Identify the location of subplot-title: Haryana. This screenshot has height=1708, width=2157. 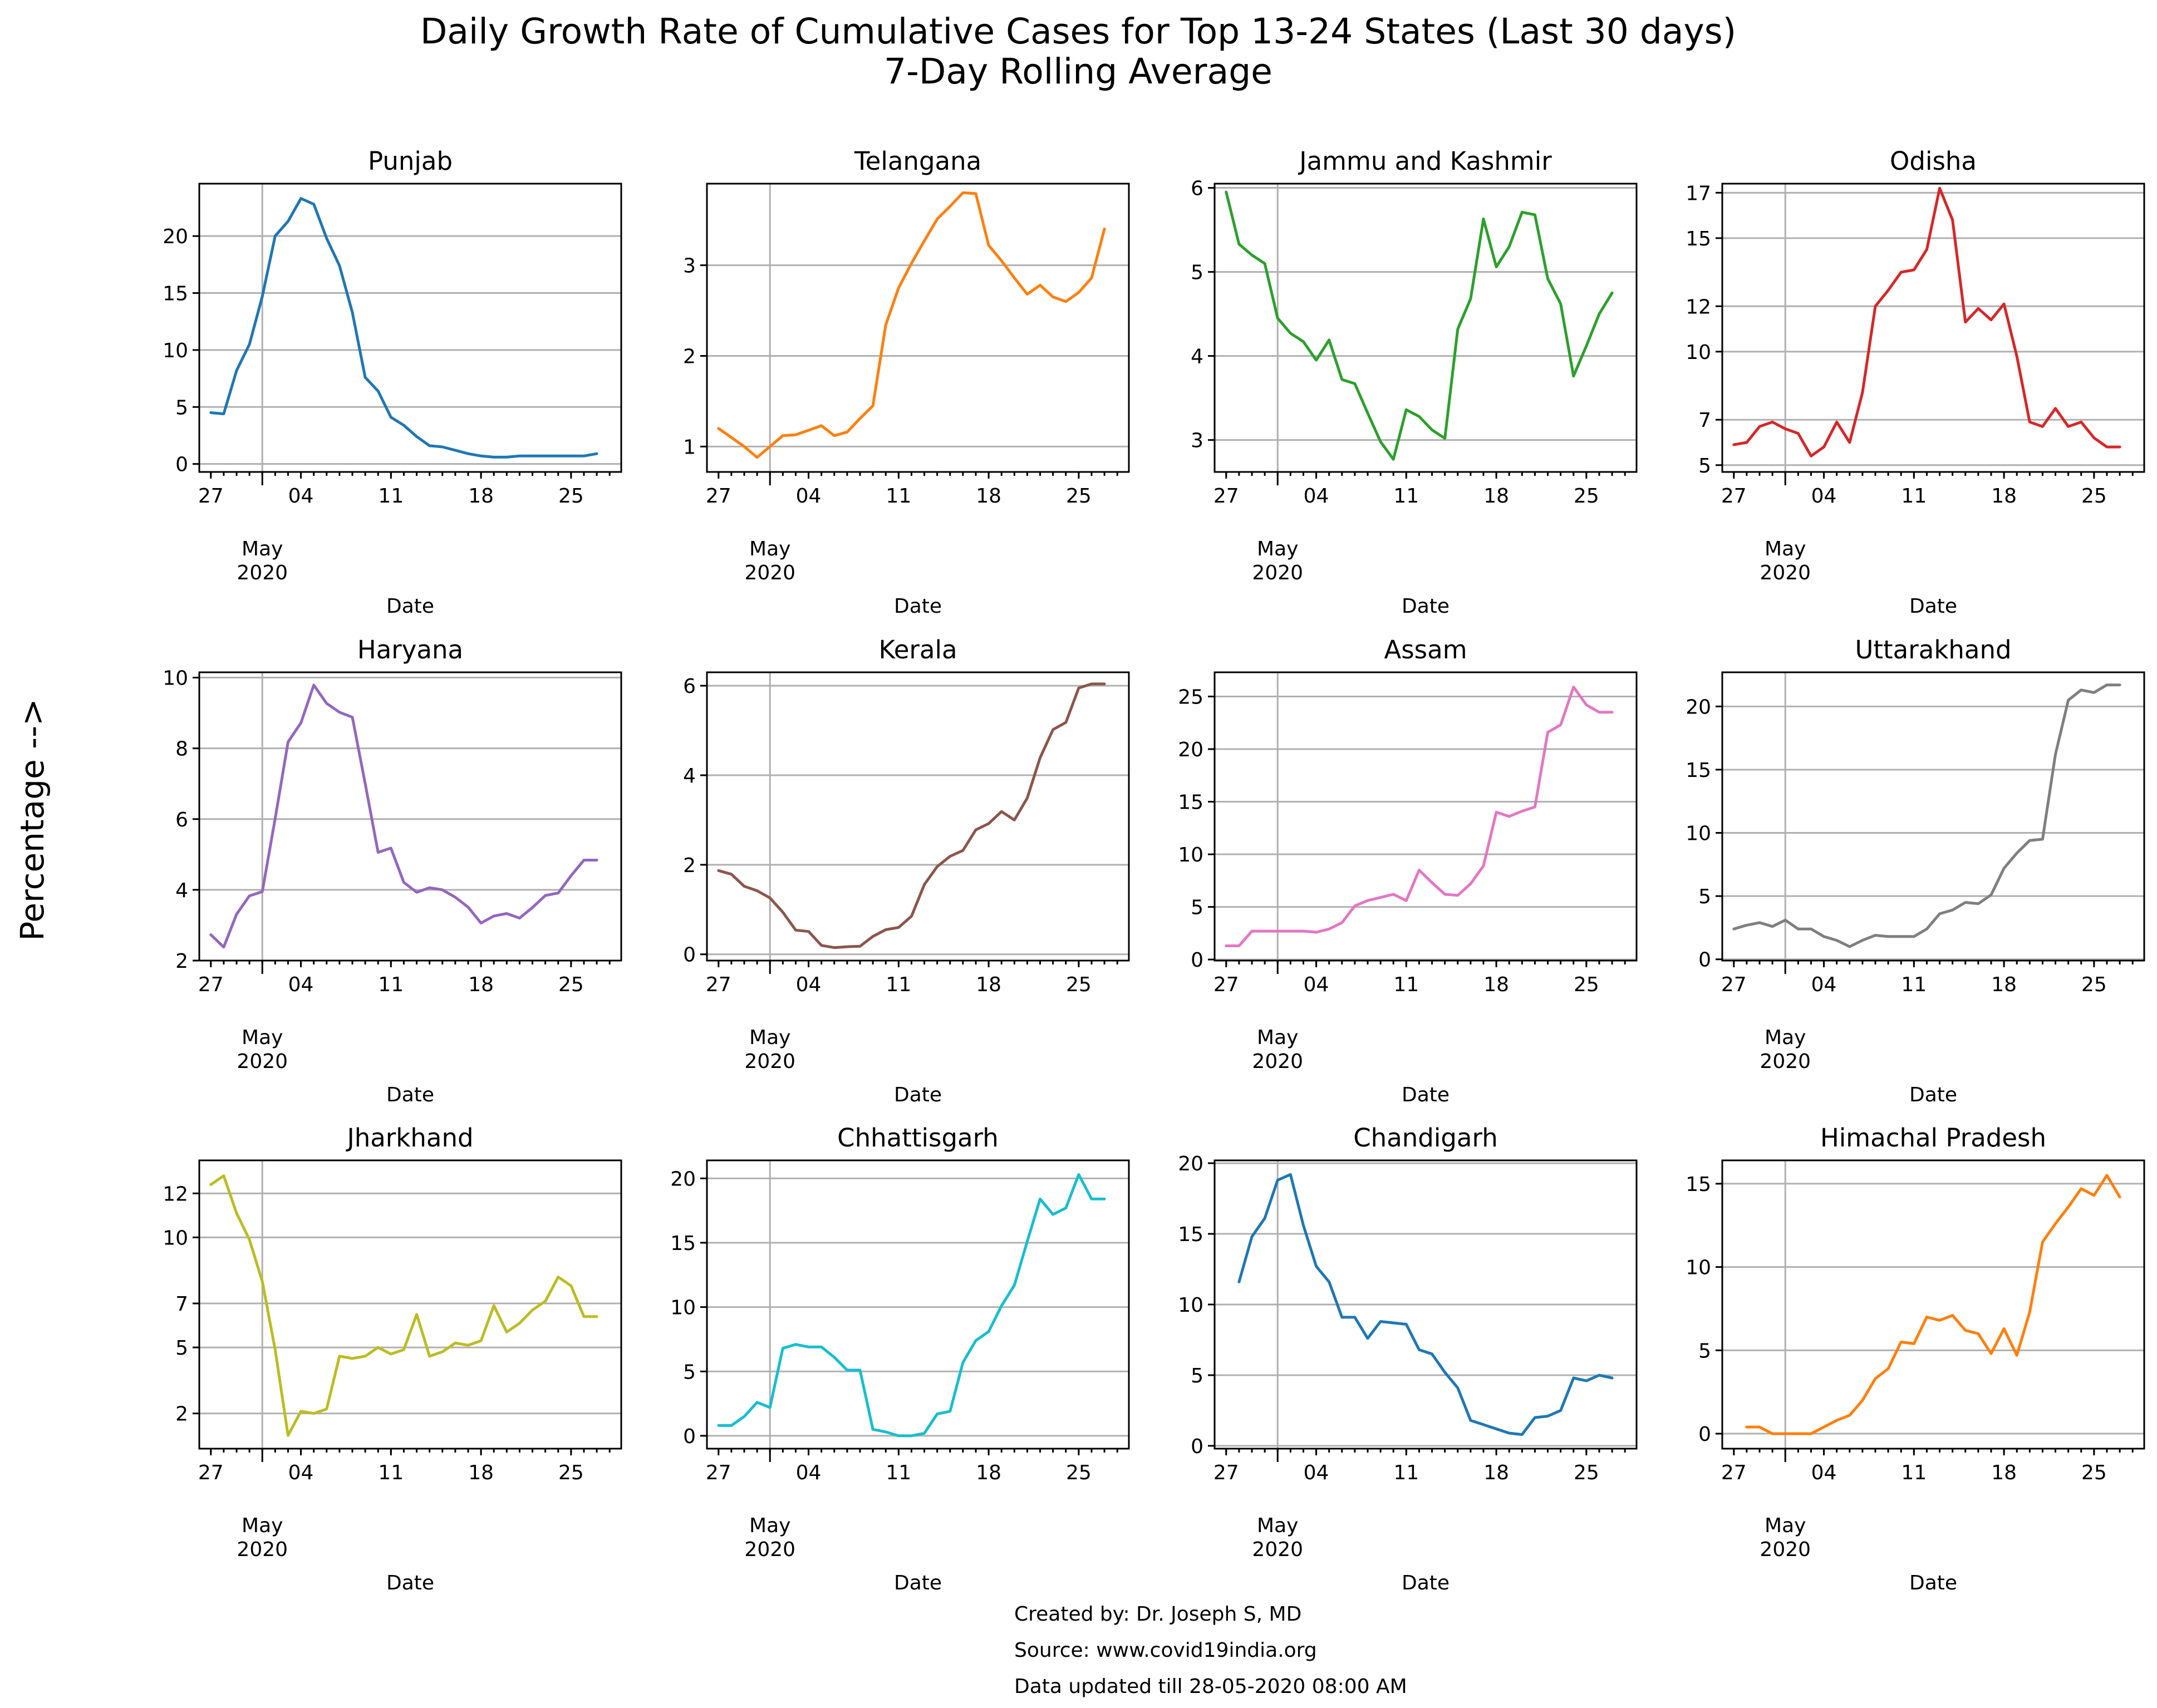
(410, 650).